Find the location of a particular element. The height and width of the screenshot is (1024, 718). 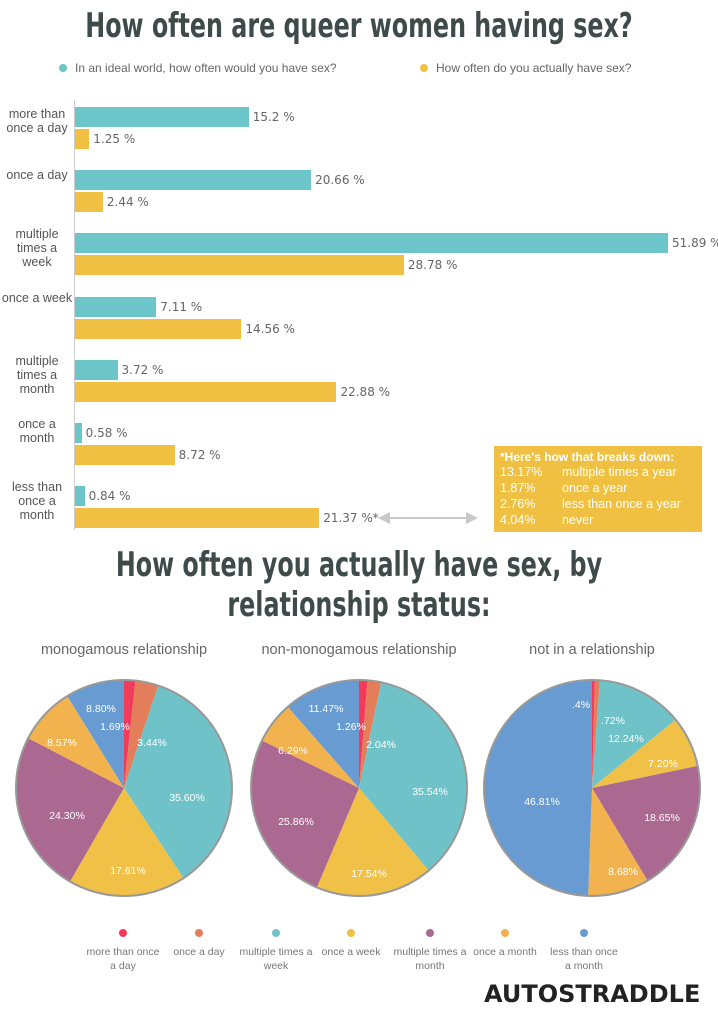

pie-slice-label: 35.60% is located at coordinates (187, 798).